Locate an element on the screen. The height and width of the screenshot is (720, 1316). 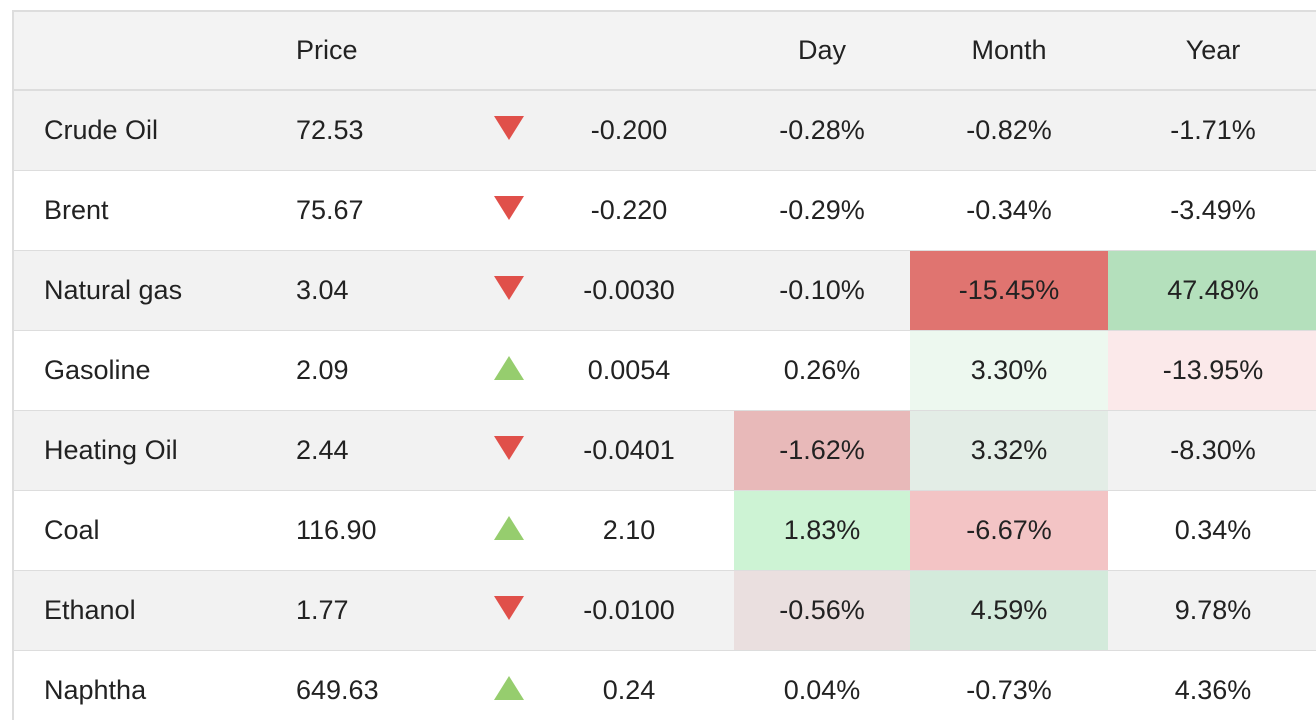
change-cell: -0.0100 is located at coordinates (629, 610).